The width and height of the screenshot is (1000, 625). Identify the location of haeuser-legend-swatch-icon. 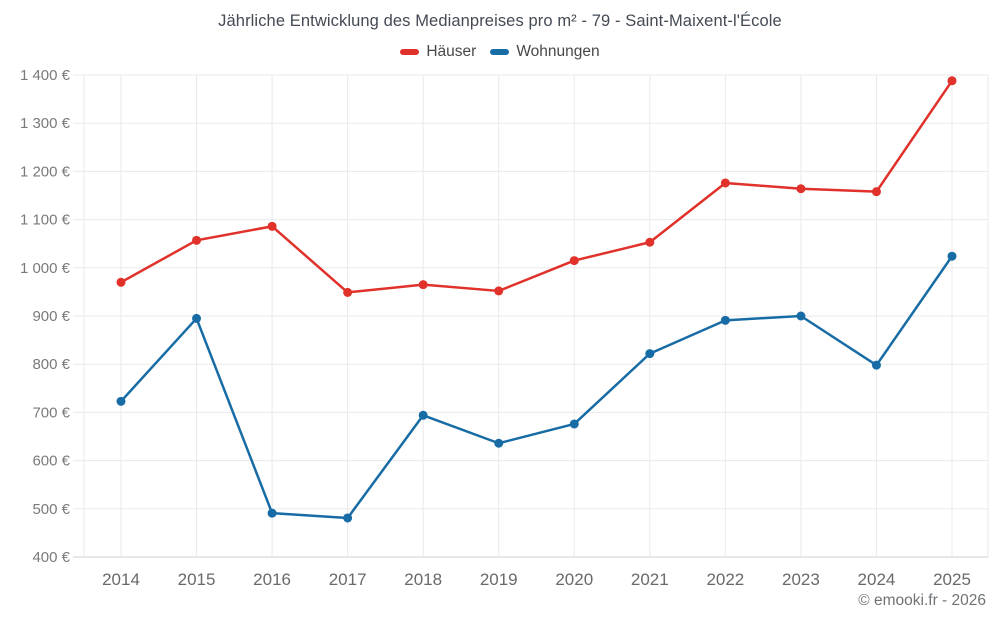
(410, 52).